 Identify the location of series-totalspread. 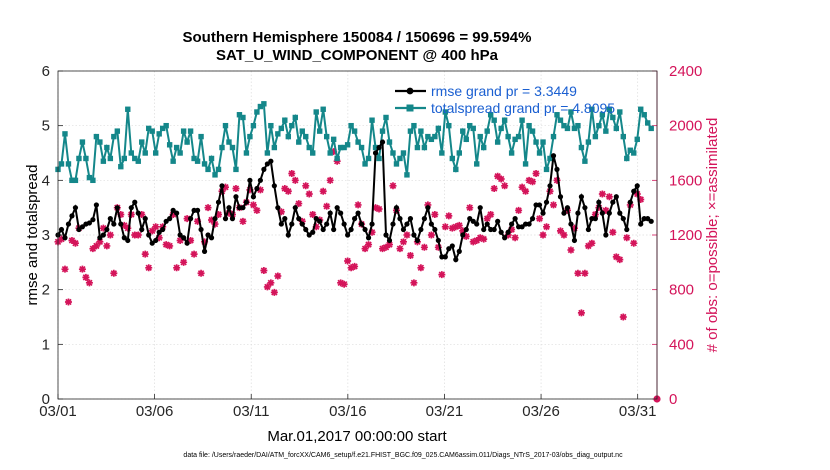
(354, 142).